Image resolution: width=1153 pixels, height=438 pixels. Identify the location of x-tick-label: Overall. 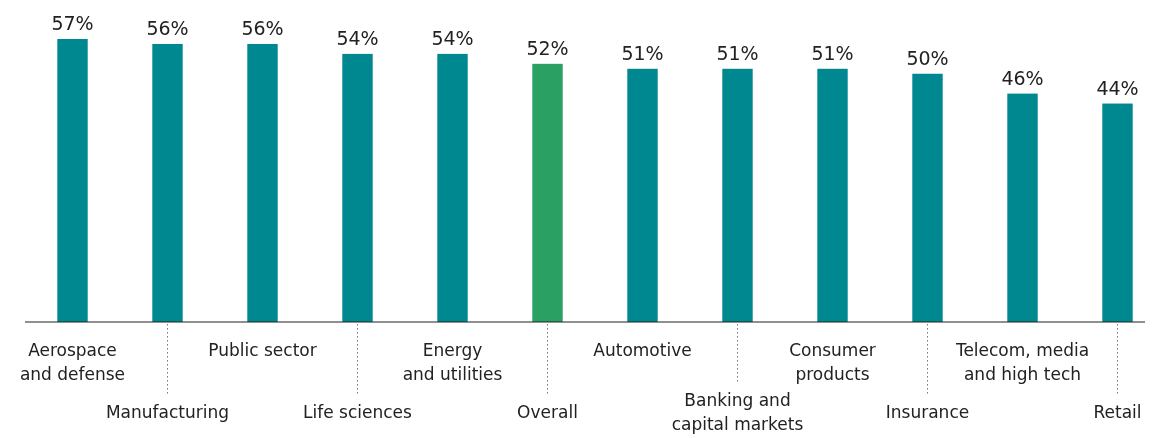
(547, 412).